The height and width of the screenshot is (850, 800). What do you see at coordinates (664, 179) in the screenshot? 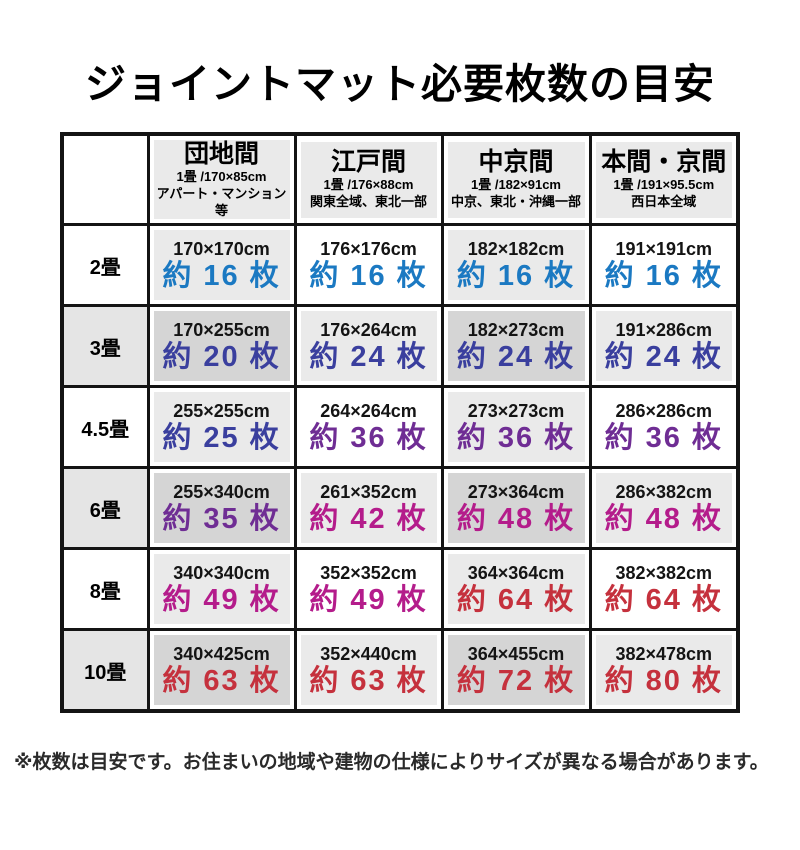
I see `column-header-3: 本間・京間 1畳 /191×95.5cm 西日本全域` at bounding box center [664, 179].